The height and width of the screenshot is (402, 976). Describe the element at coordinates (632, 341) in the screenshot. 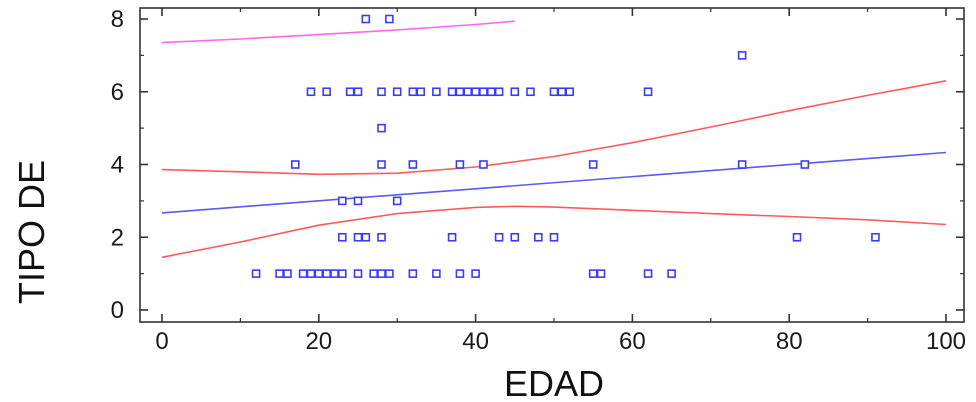

I see `x-tick-label: 60` at that location.